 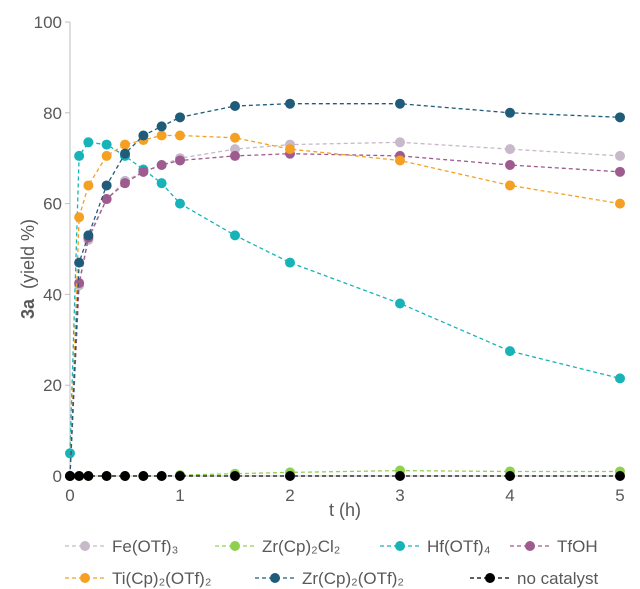 I want to click on legend-item: Zr(Cp)₂(OTf)₂, so click(x=329, y=578).